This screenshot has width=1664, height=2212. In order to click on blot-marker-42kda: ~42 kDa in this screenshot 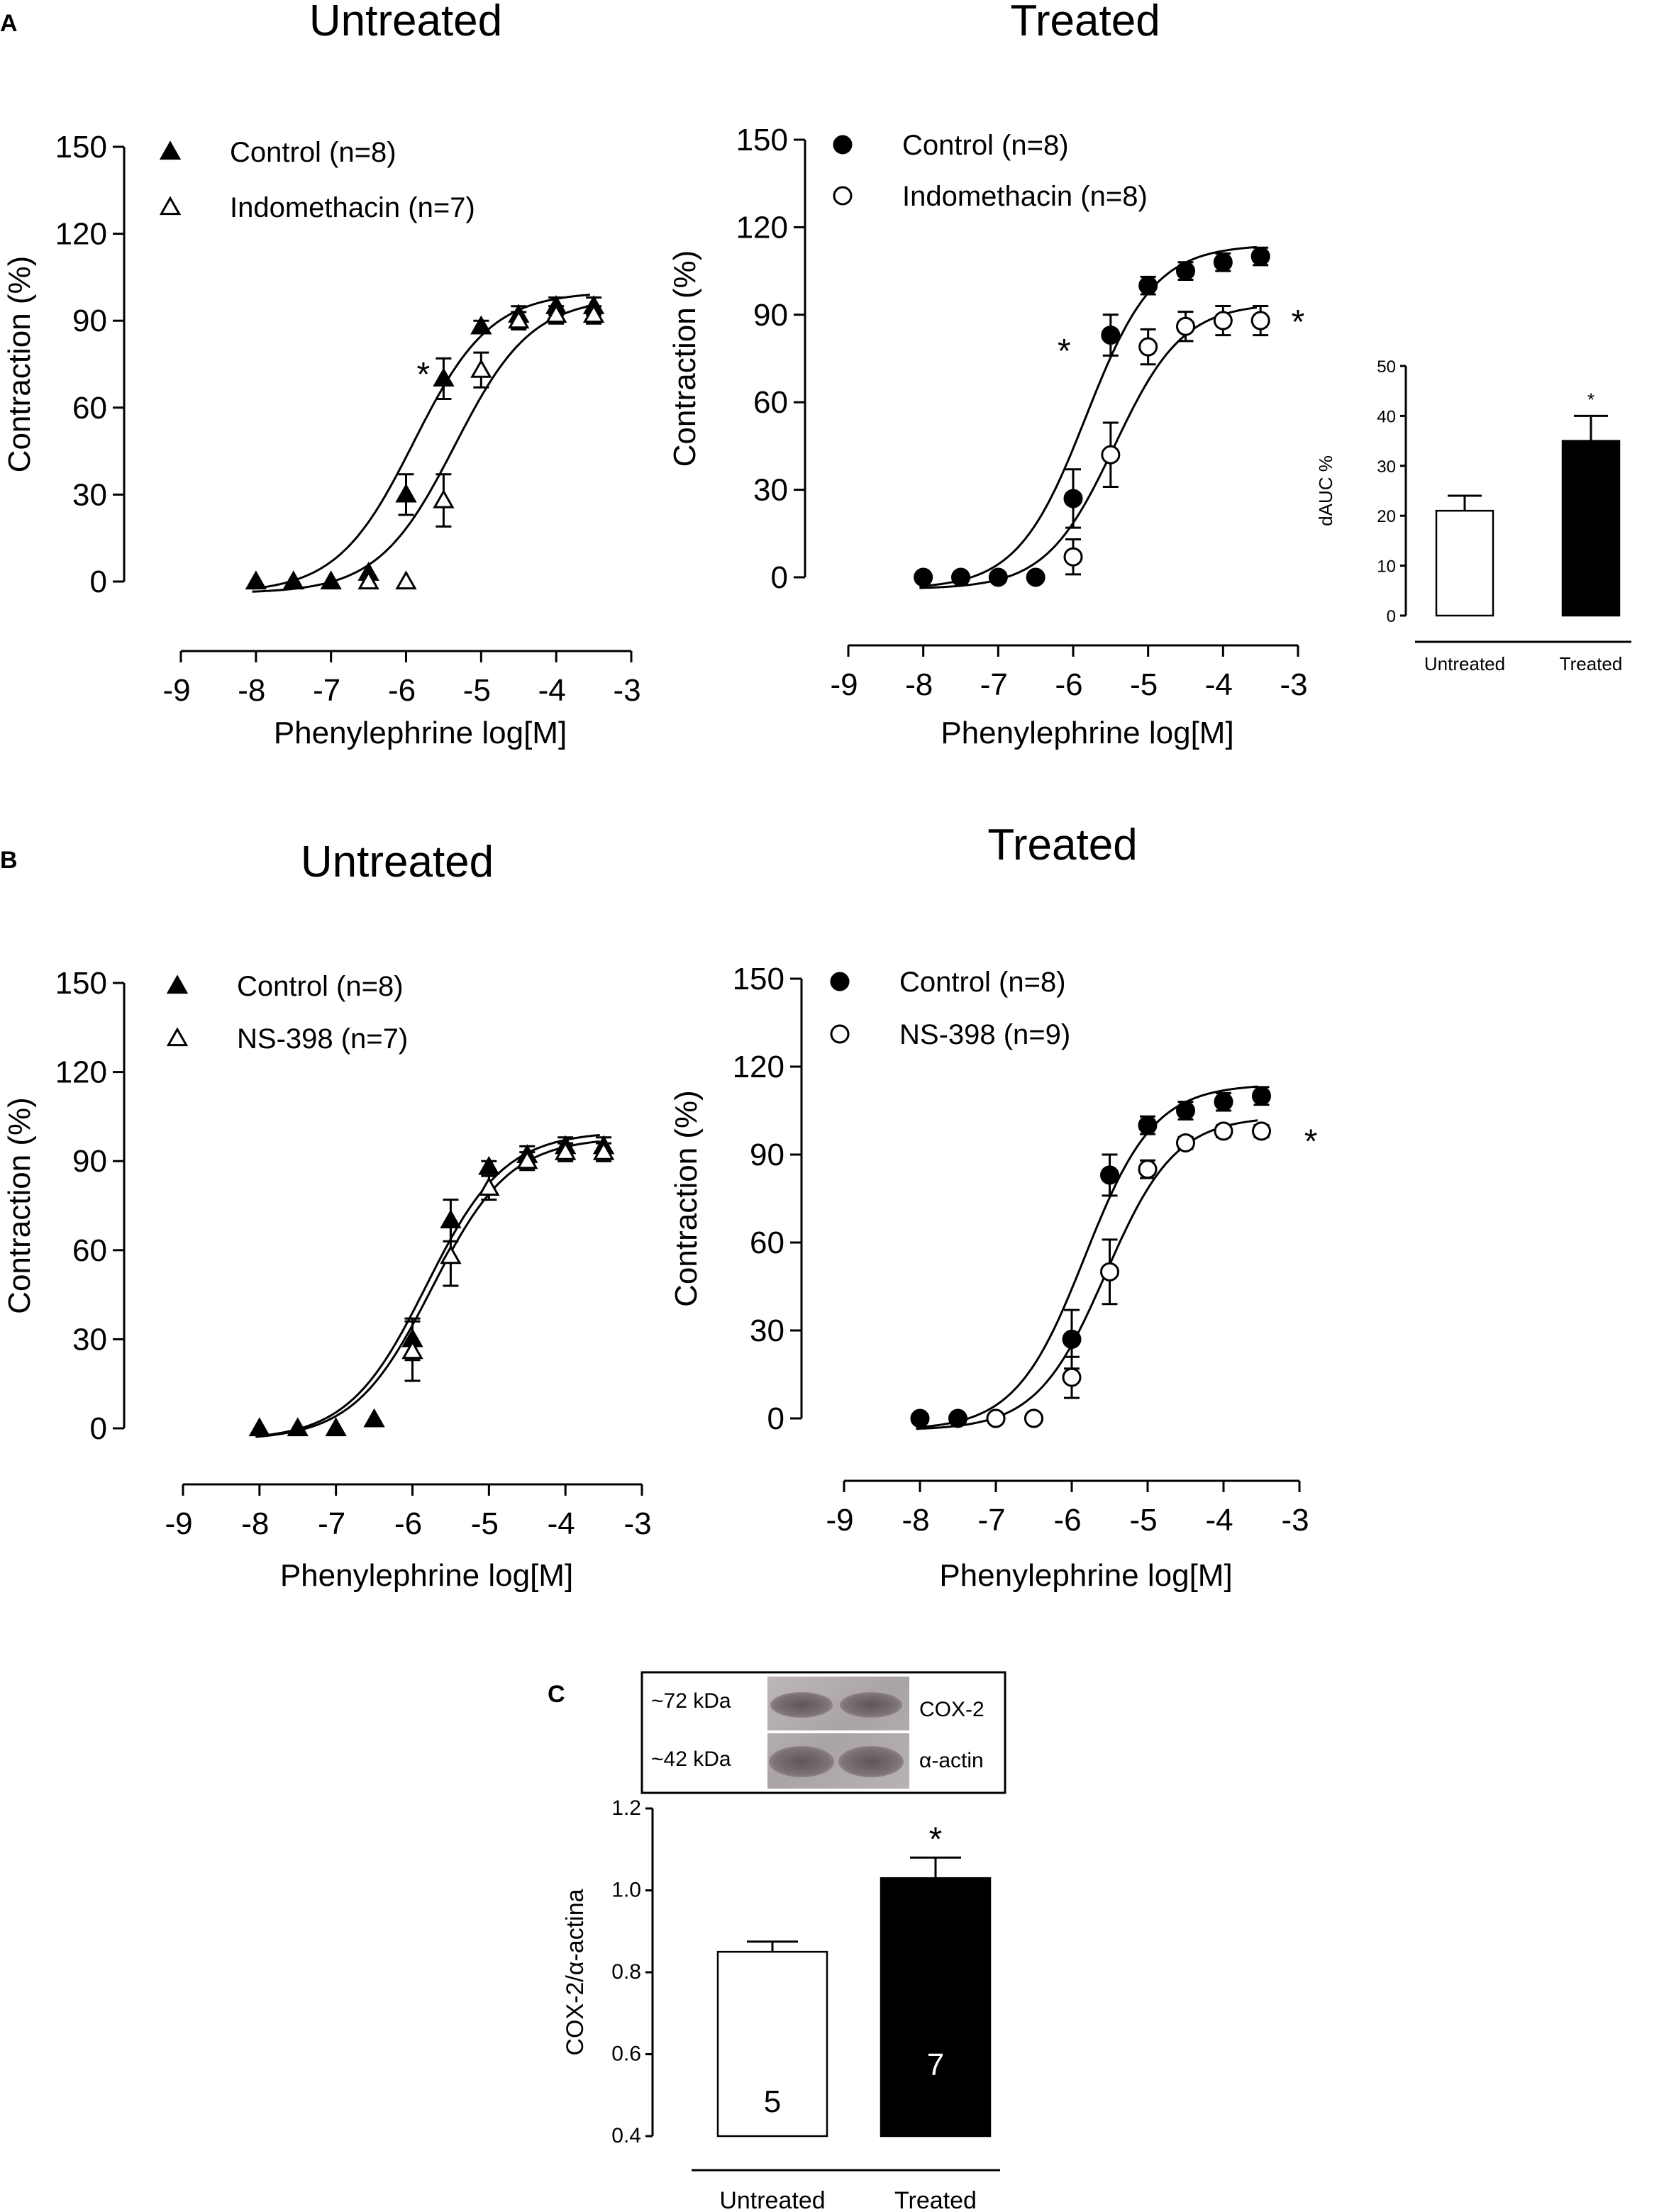, I will do `click(691, 1759)`.